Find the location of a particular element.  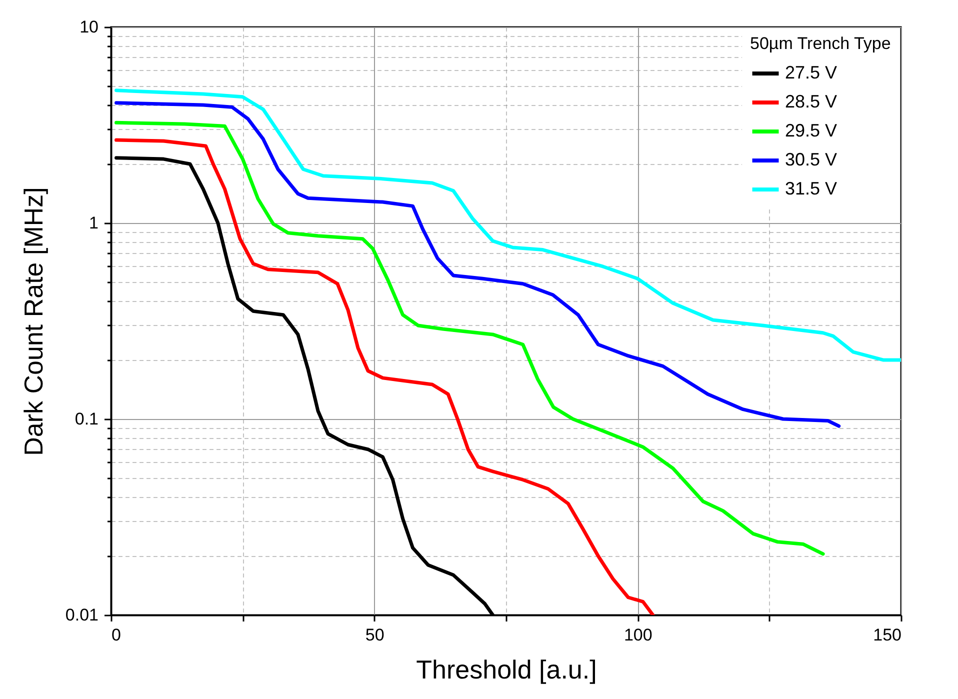

y-tick-label: 0.1 is located at coordinates (86, 419).